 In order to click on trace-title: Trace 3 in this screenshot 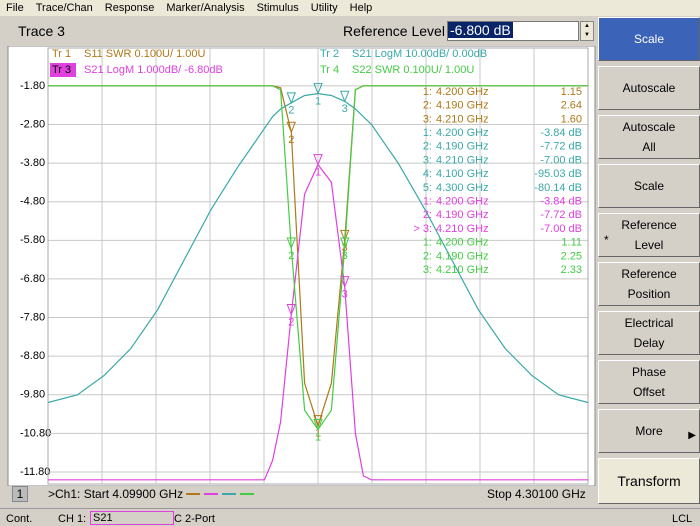, I will do `click(41, 31)`.